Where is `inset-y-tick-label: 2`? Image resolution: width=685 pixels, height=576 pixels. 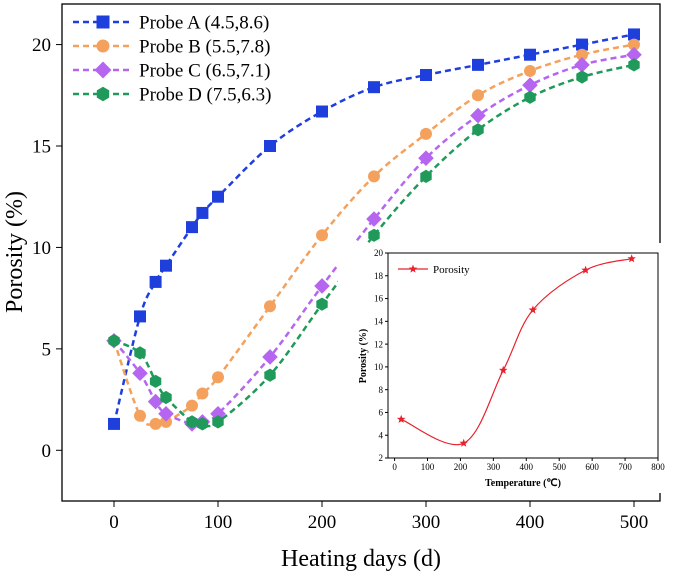 inset-y-tick-label: 2 is located at coordinates (381, 458).